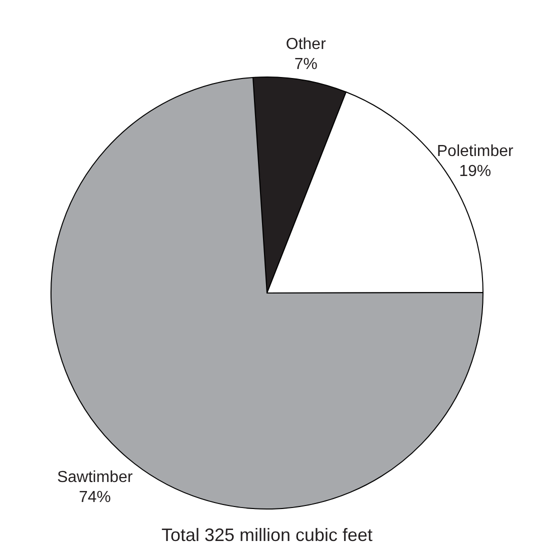 The image size is (535, 558). Describe the element at coordinates (475, 151) in the screenshot. I see `slice-label: Poletimber` at that location.